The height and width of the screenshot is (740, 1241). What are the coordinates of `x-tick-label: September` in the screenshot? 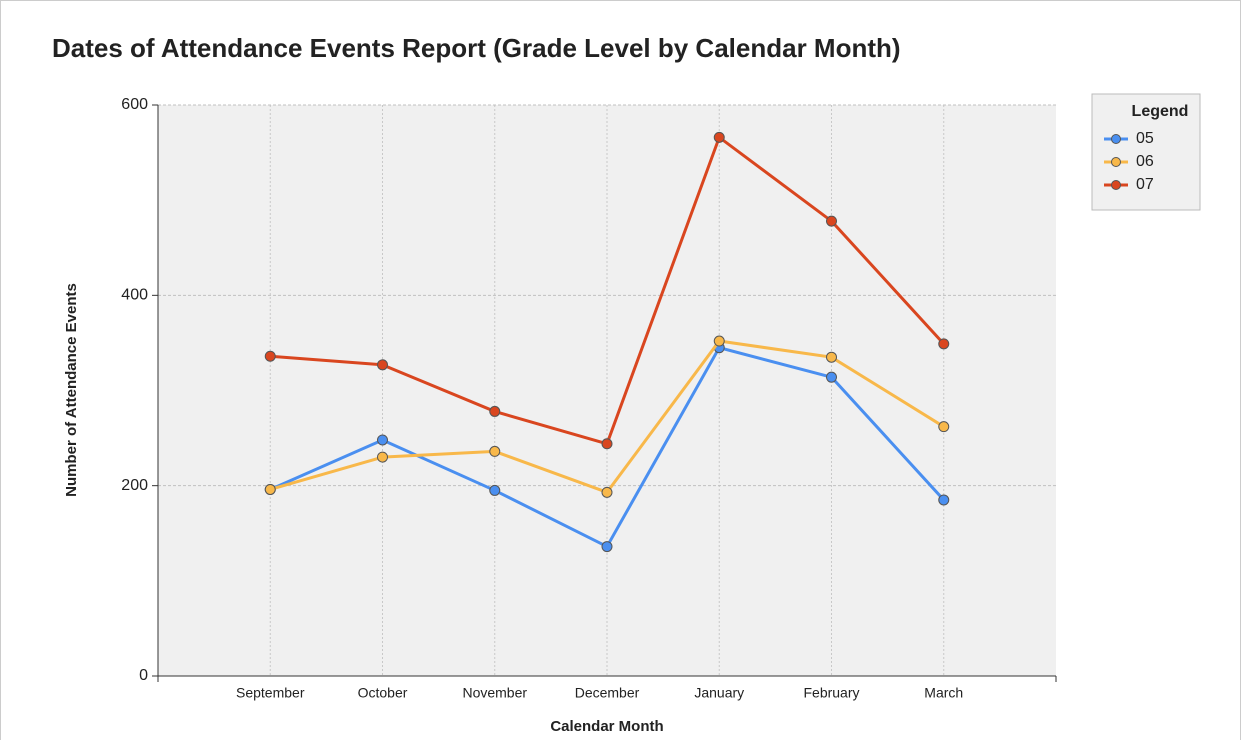 It's located at (270, 693).